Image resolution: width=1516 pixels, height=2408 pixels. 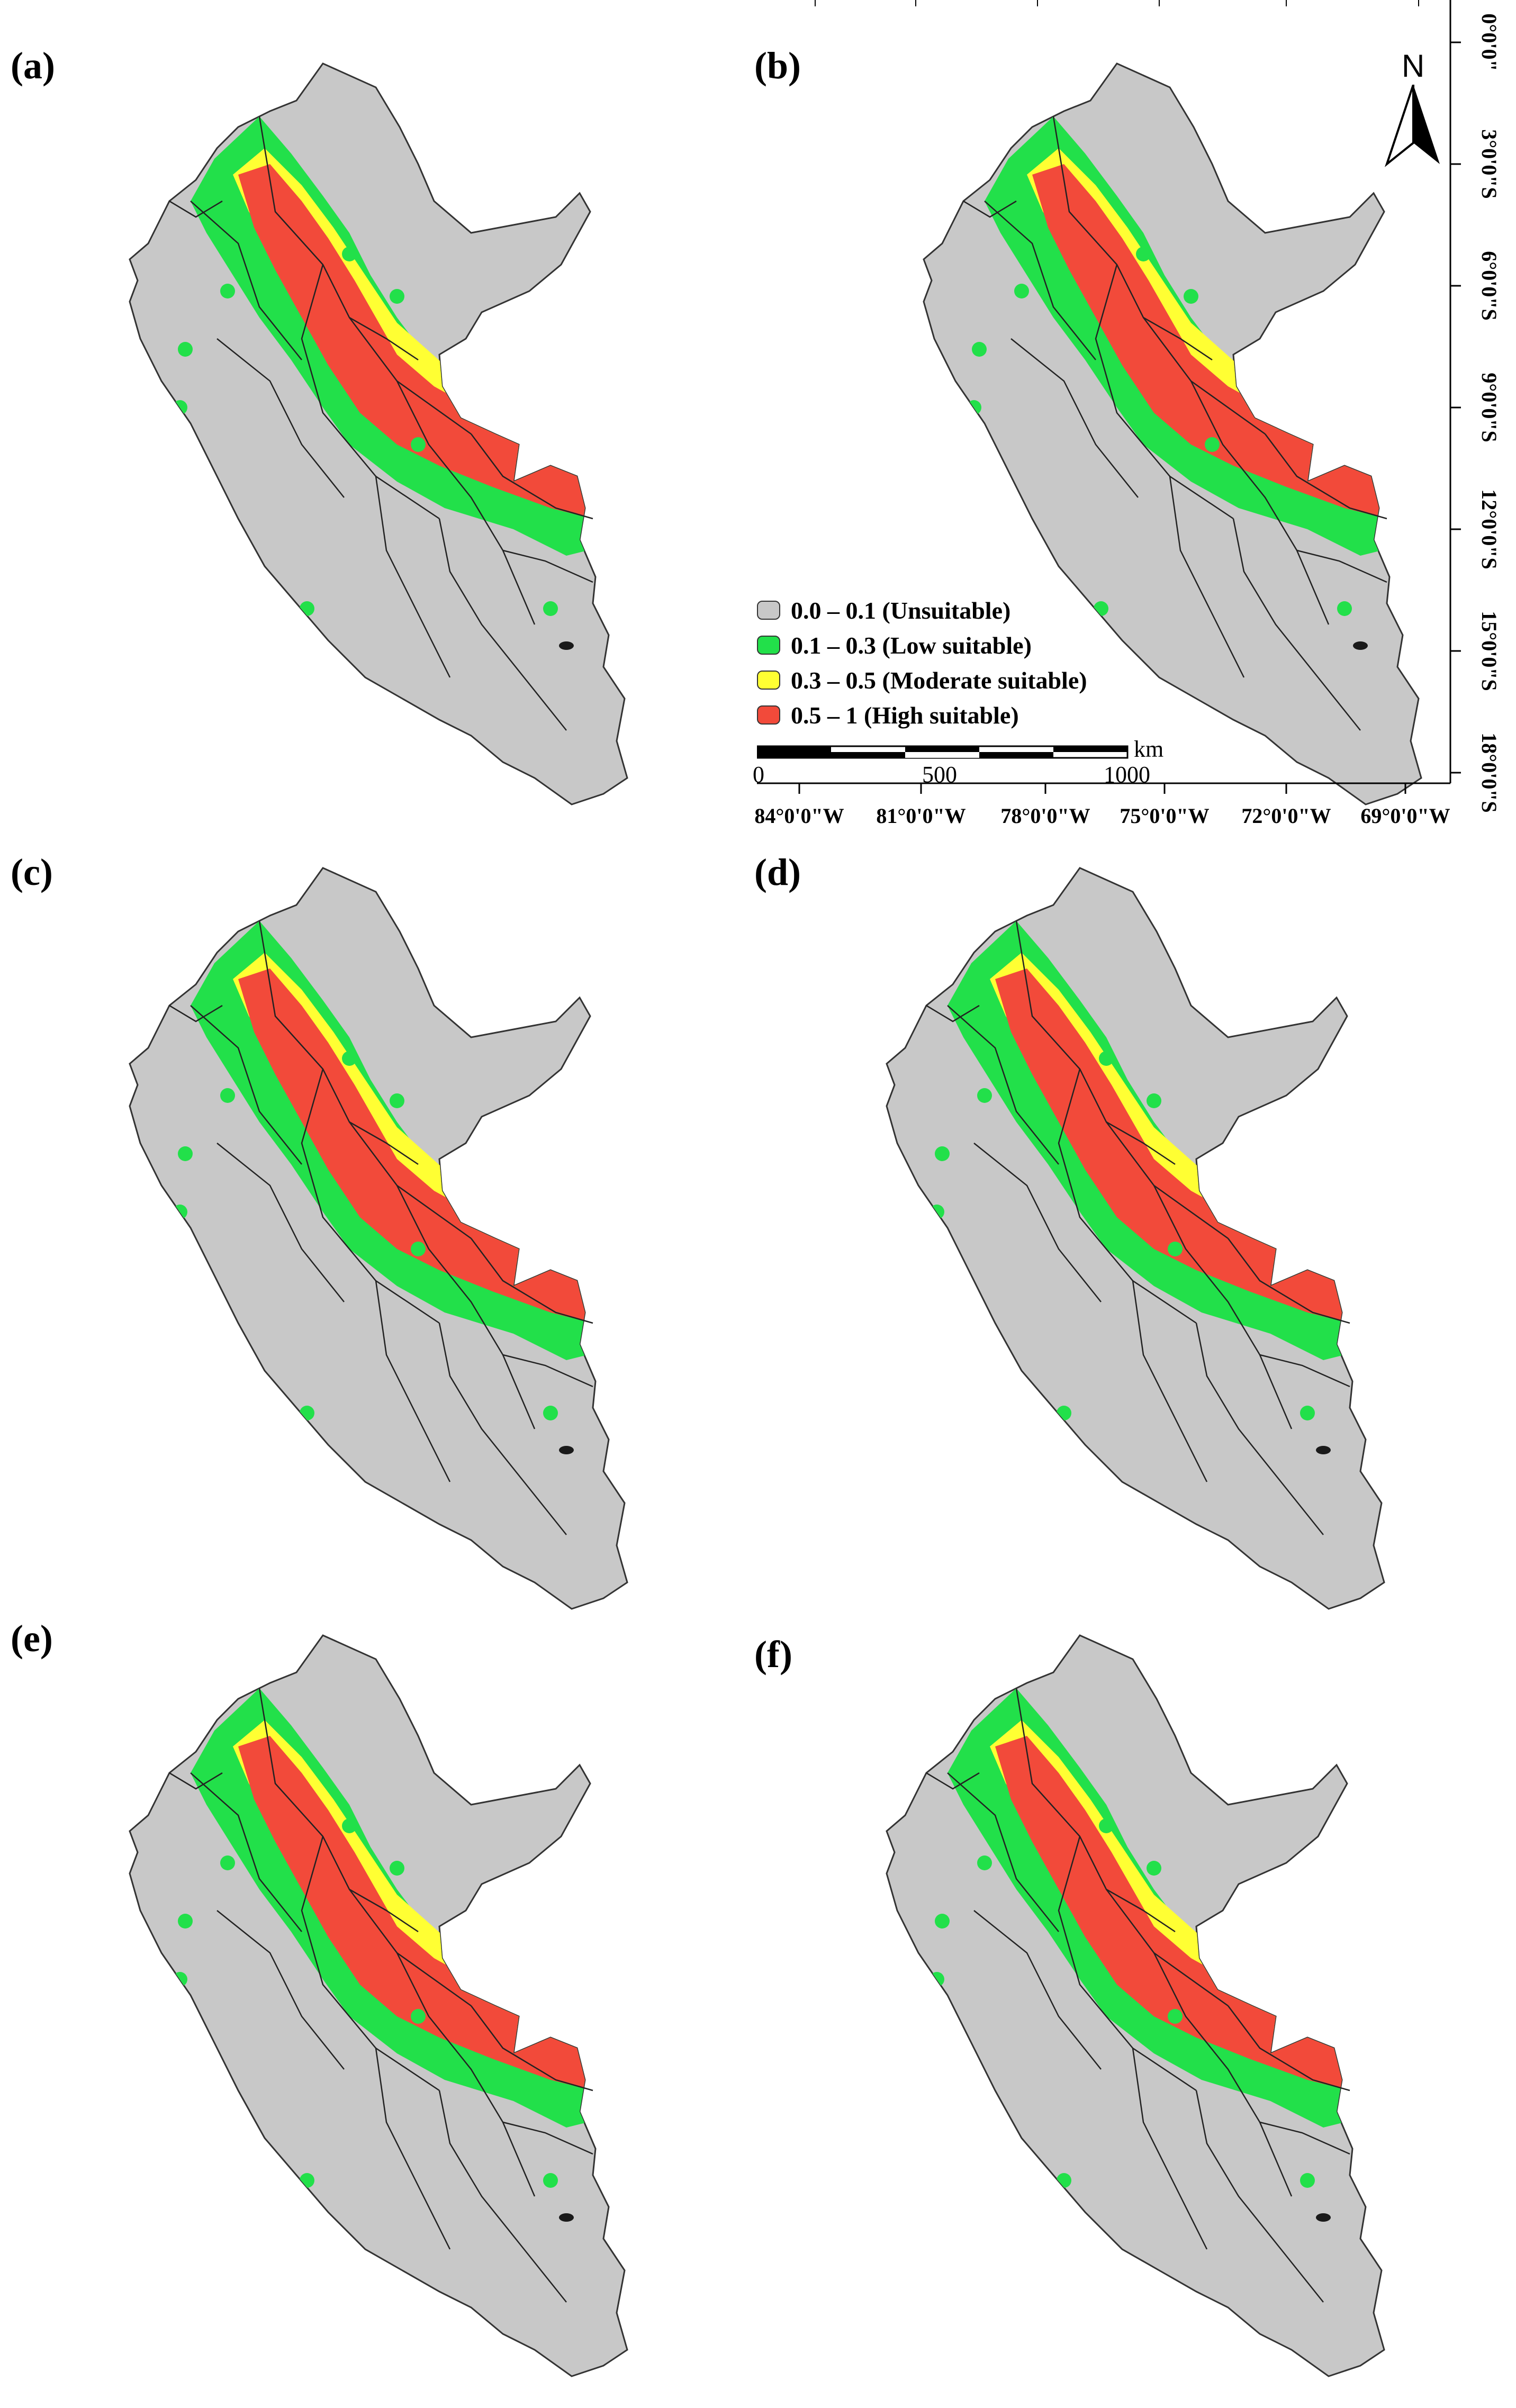 What do you see at coordinates (769, 715) in the screenshot?
I see `legend-swatch-high` at bounding box center [769, 715].